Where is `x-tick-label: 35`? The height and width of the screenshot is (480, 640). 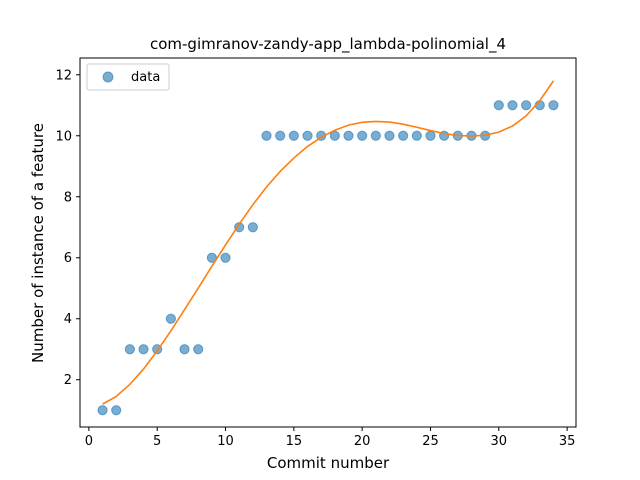 x-tick-label: 35 is located at coordinates (567, 441).